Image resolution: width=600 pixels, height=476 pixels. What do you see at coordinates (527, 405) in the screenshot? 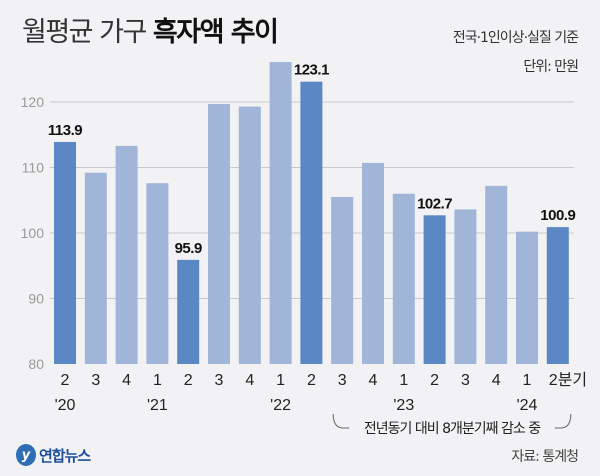
I see `year-label: '24` at bounding box center [527, 405].